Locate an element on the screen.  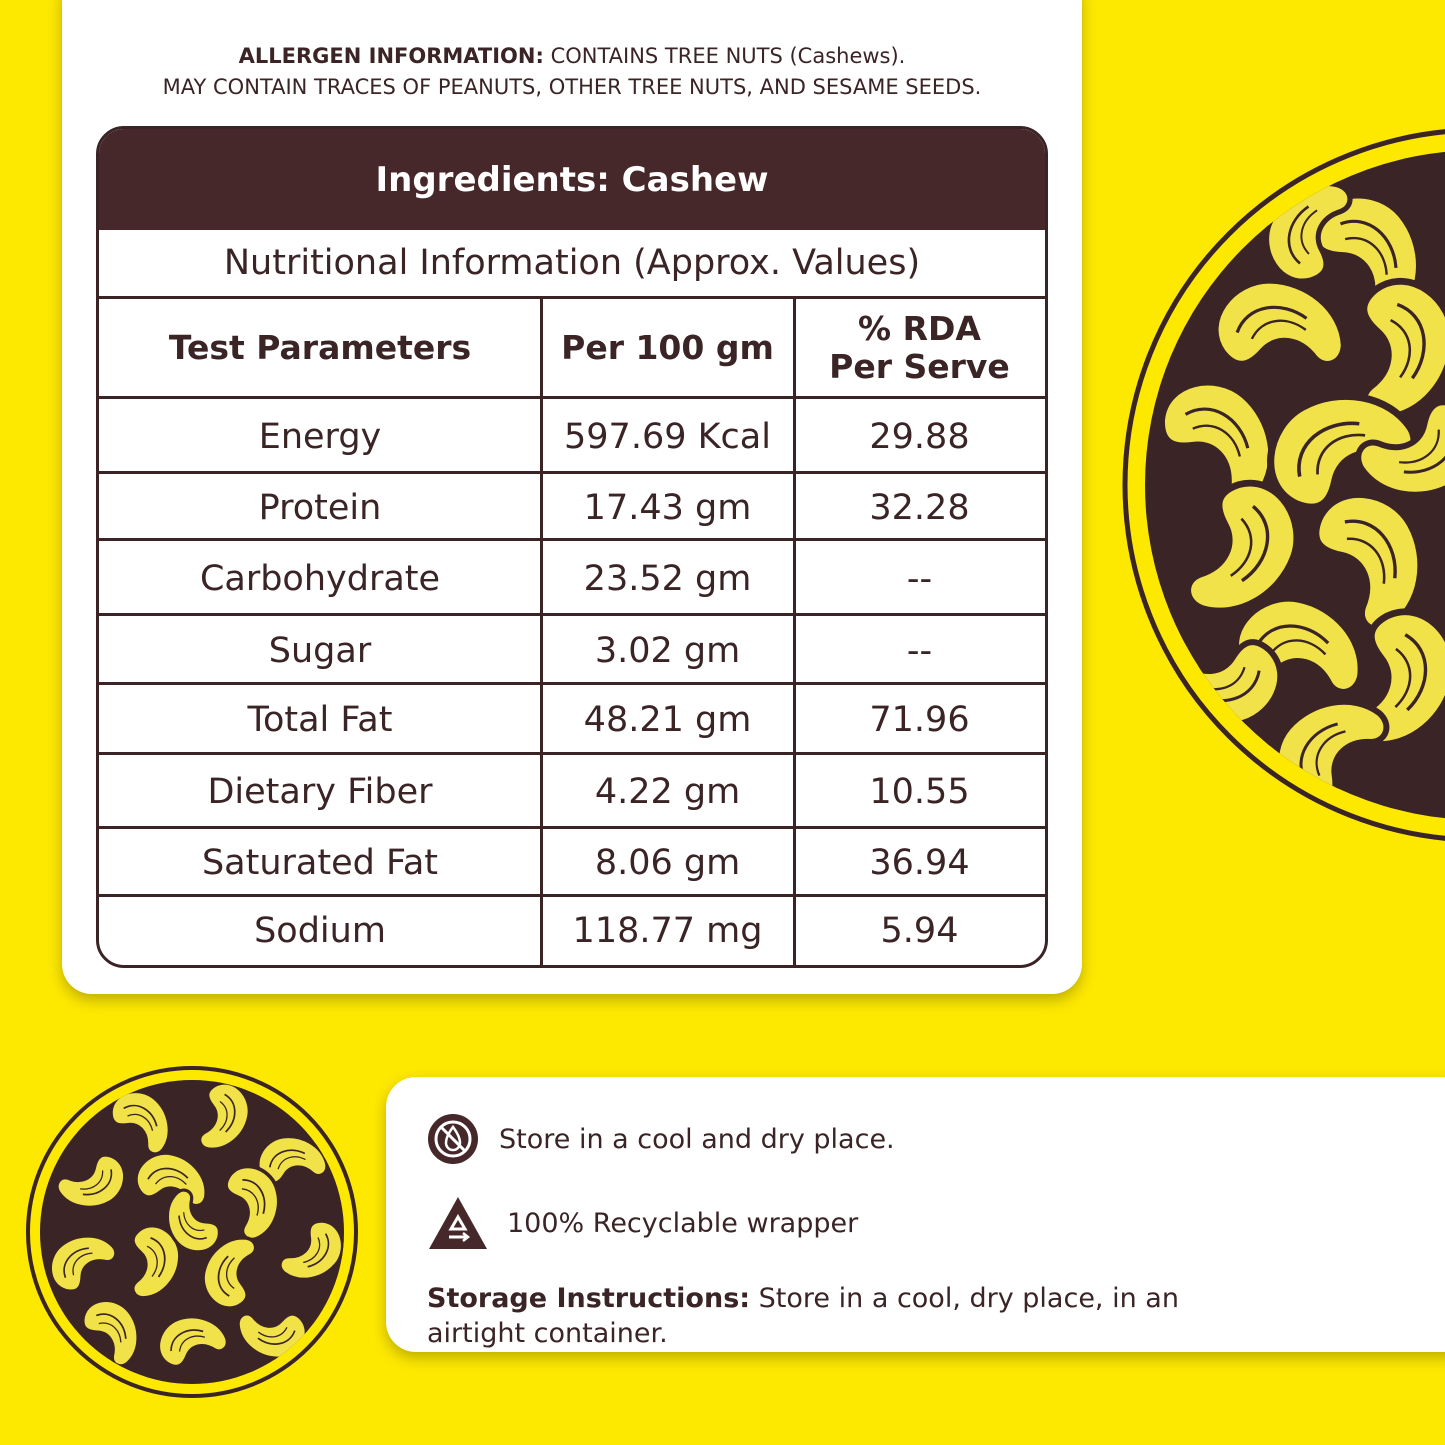
rda-cell: 10.55 is located at coordinates (919, 792).